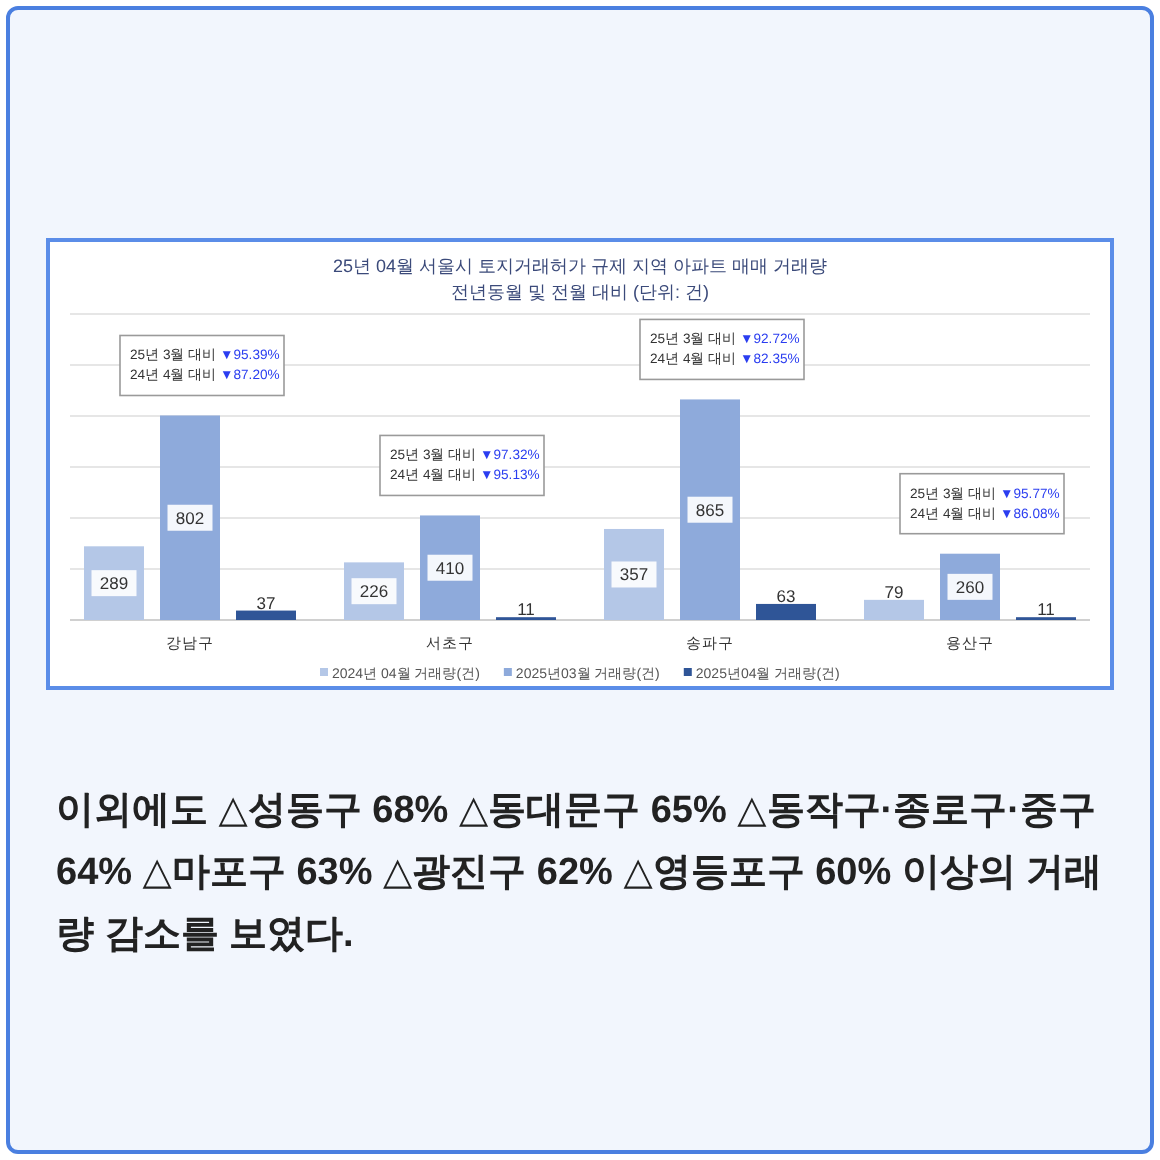 This screenshot has width=1160, height=1160. I want to click on data-label: 865, so click(710, 509).